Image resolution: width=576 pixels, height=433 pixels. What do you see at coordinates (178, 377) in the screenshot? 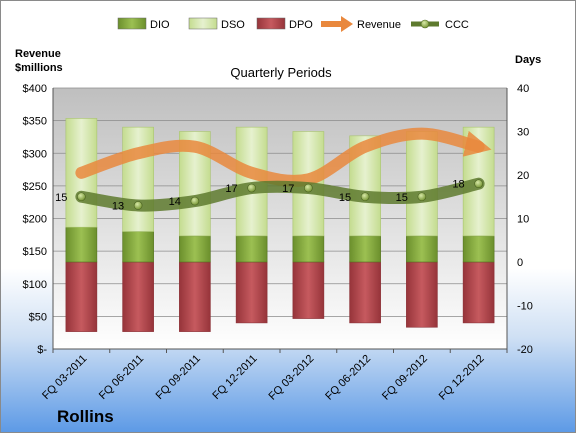
I see `x-tick-label: FQ 09-2011` at bounding box center [178, 377].